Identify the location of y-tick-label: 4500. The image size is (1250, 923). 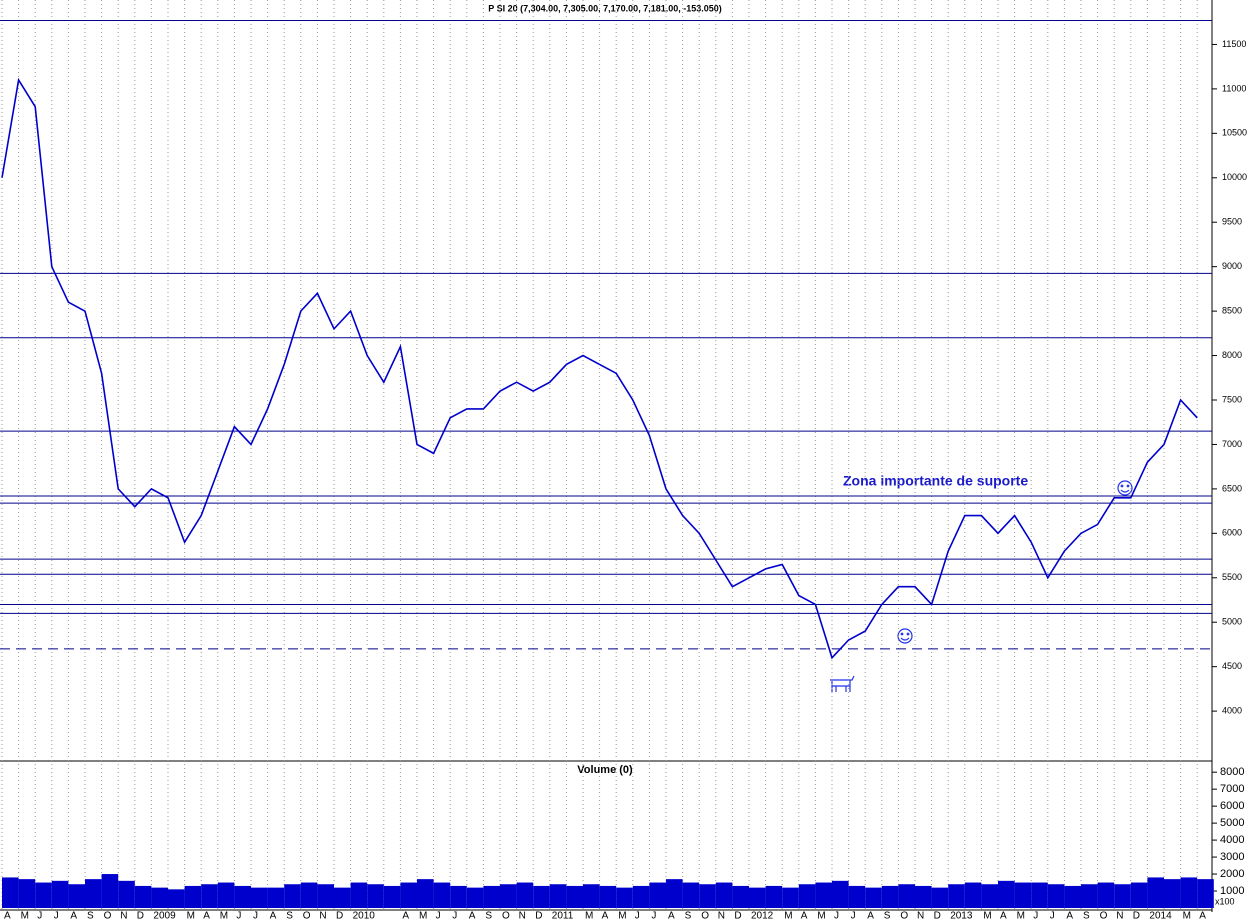
(1232, 666).